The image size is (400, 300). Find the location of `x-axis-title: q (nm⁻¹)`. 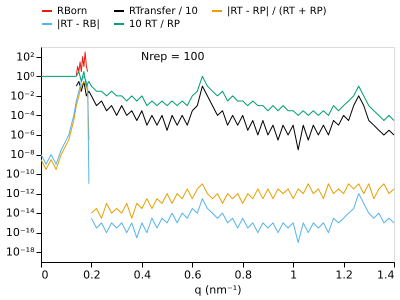

x-axis-title: q (nm⁻¹) is located at coordinates (218, 290).